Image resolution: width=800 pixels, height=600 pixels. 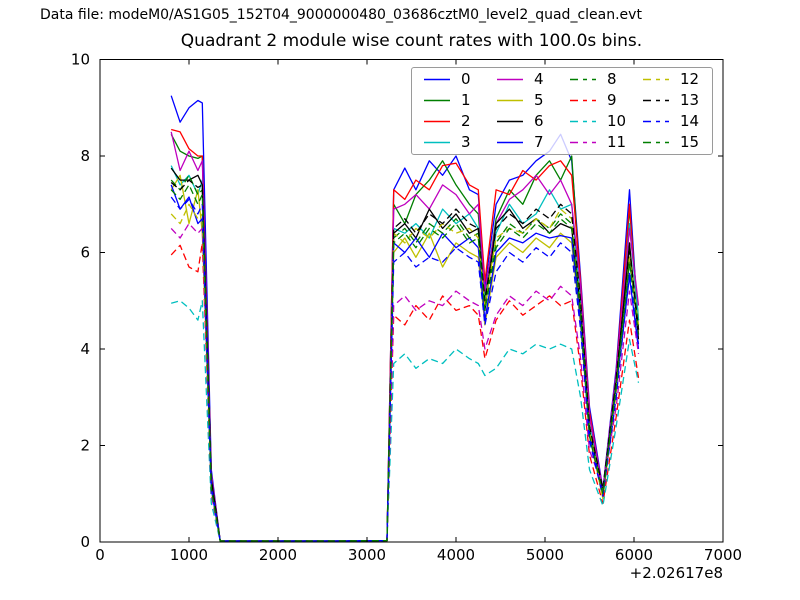 I want to click on legend-item-14: 14, so click(x=671, y=121).